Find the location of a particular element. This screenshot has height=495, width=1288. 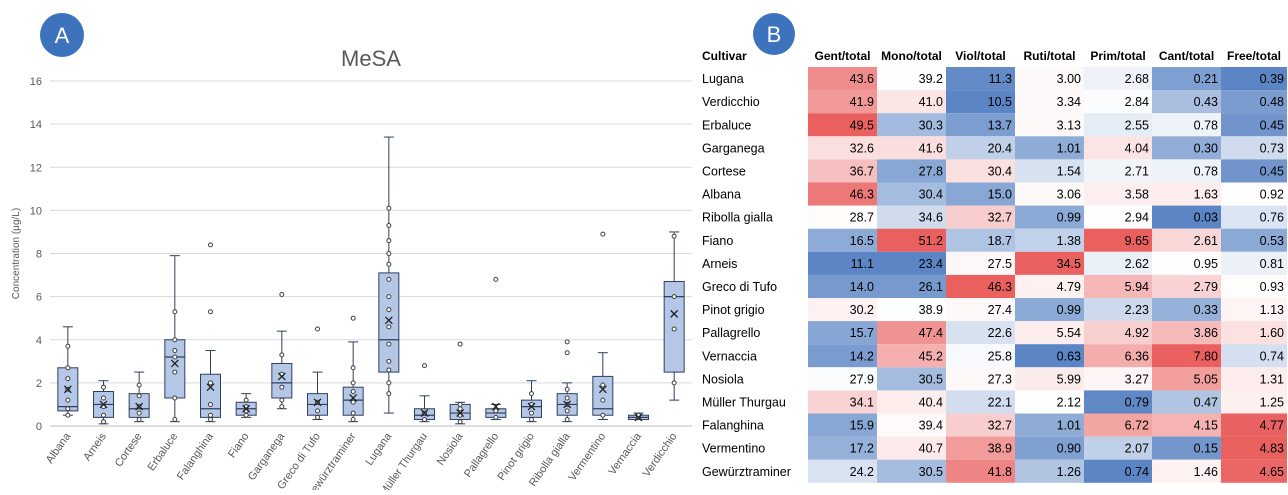

cell-value: 2.23 is located at coordinates (1137, 310).